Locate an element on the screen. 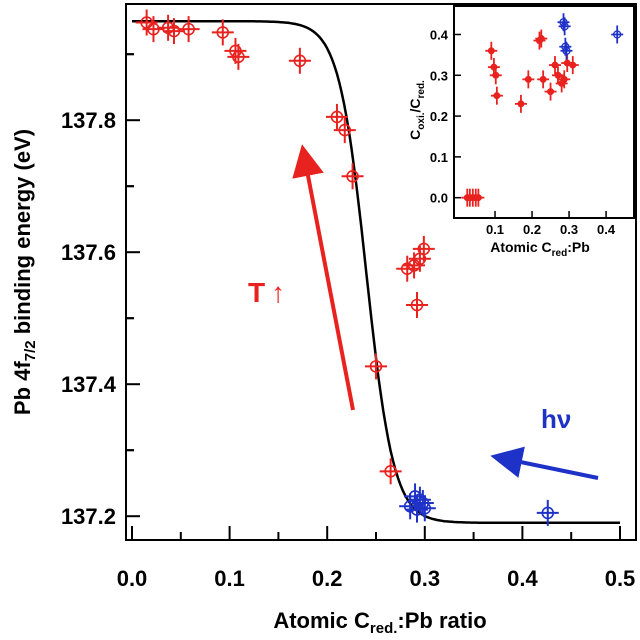 This screenshot has width=640, height=640. main-x-axis-title-sub: red. is located at coordinates (384, 628).